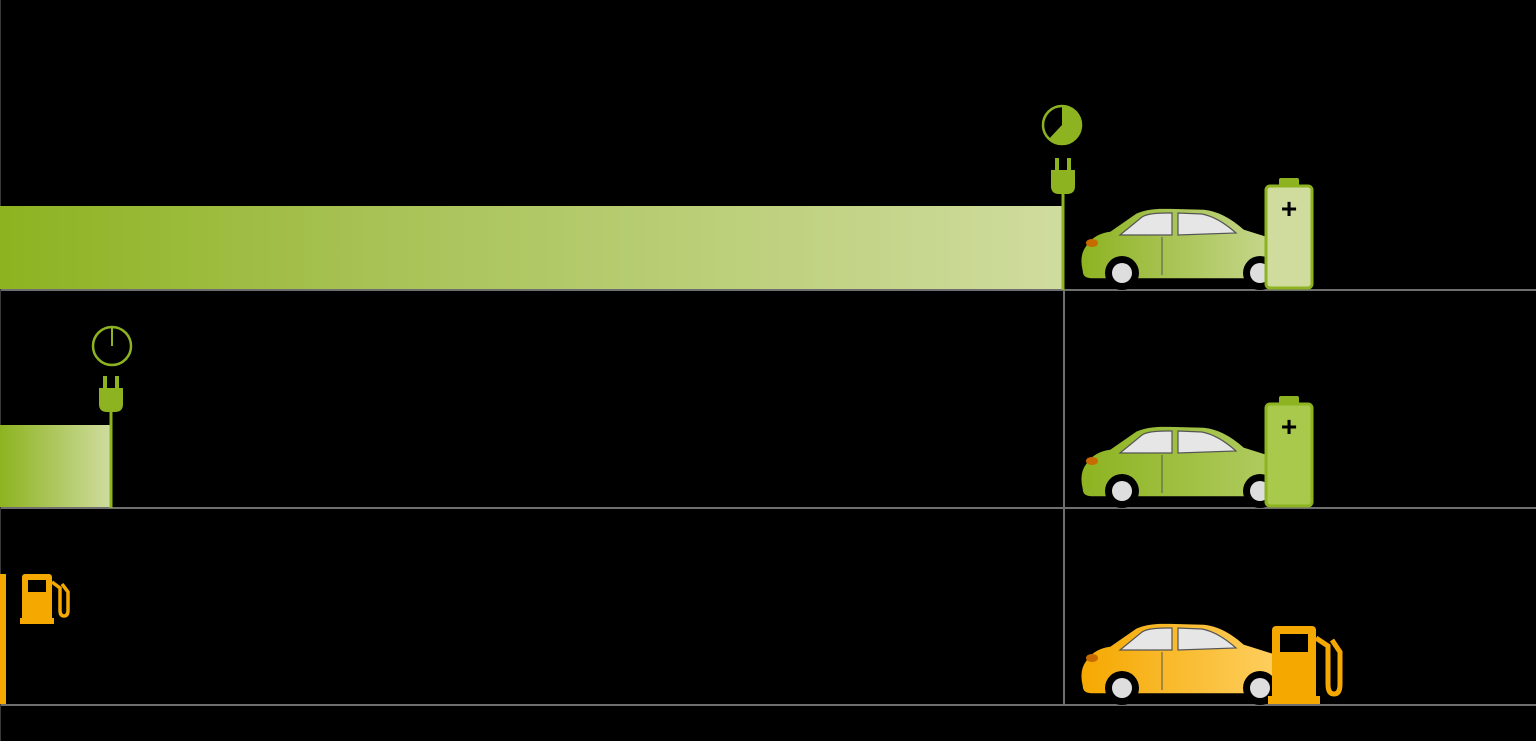 This screenshot has height=741, width=1536. What do you see at coordinates (3, 639) in the screenshot?
I see `refuel-duration-bar` at bounding box center [3, 639].